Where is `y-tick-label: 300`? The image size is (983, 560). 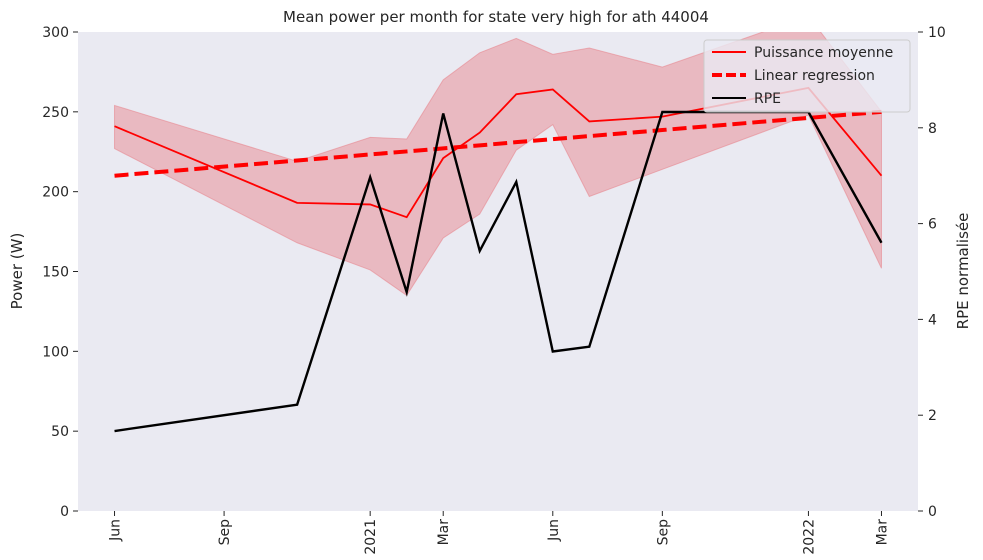 y-tick-label: 300 is located at coordinates (55, 33).